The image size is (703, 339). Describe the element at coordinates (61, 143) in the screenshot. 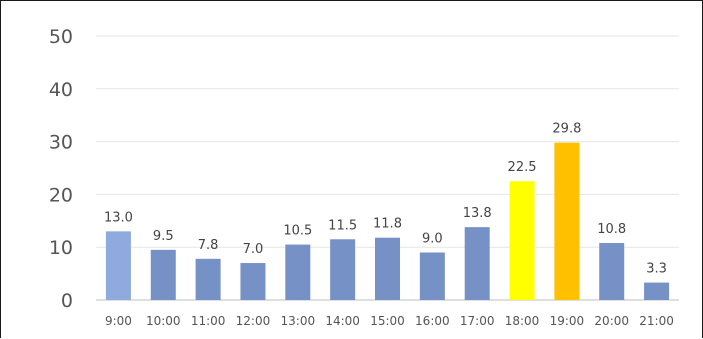

I see `y-tick-label: 30` at that location.